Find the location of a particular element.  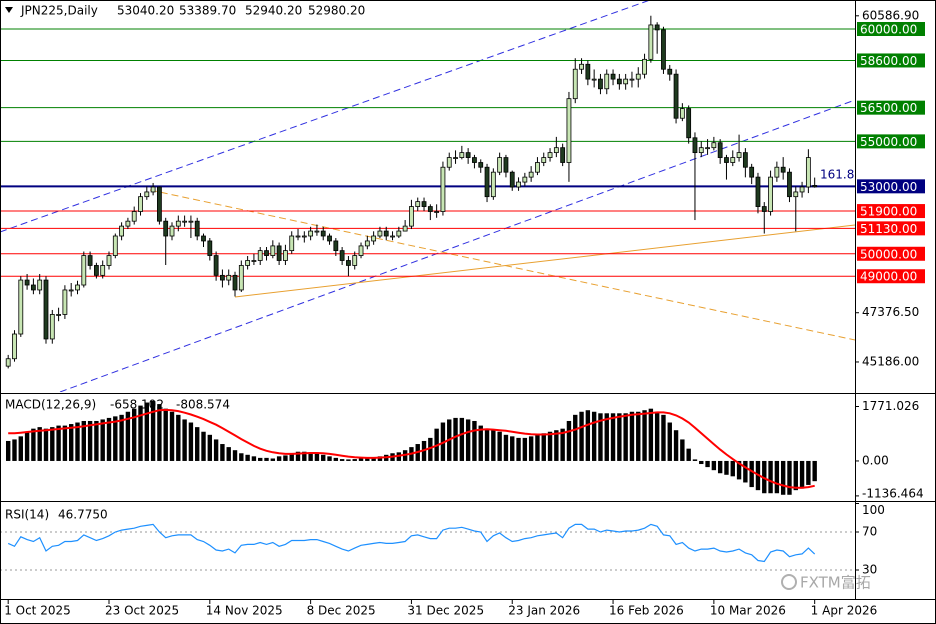

rsi-line is located at coordinates (411, 543).